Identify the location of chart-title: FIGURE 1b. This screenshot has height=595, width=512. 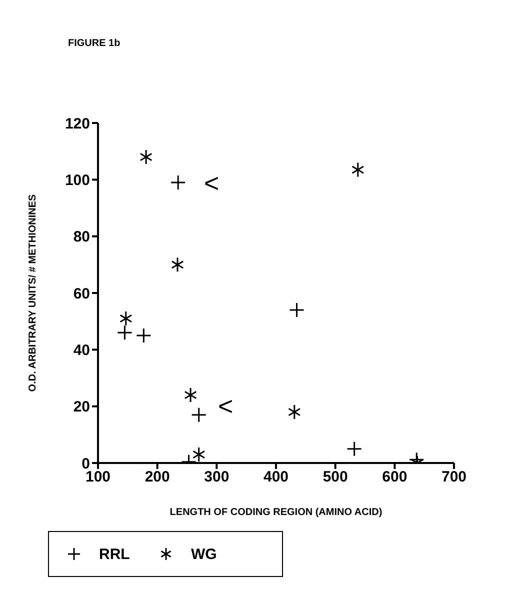
(94, 43).